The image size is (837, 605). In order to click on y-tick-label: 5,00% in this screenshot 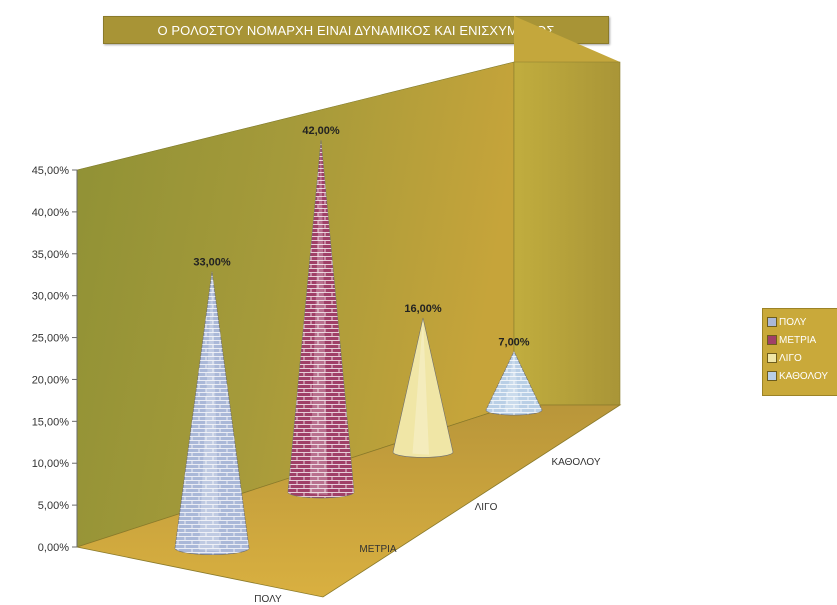, I will do `click(53, 506)`.